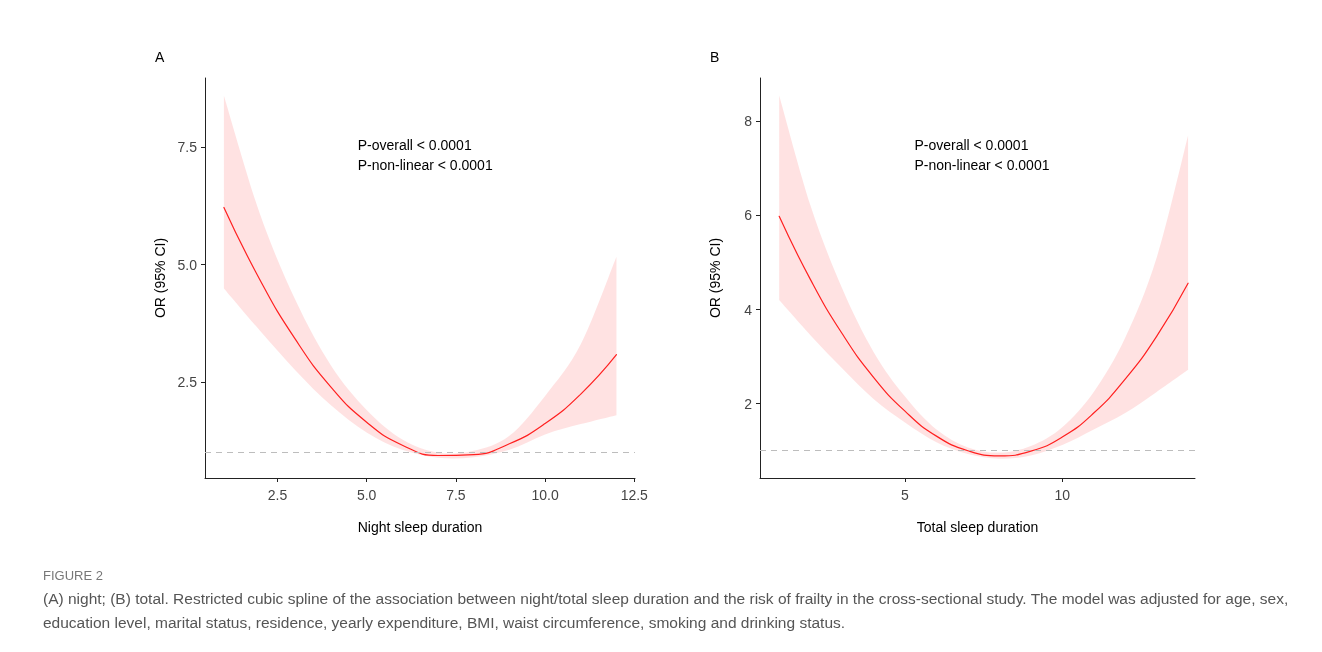 Image resolution: width=1322 pixels, height=652 pixels. What do you see at coordinates (748, 309) in the screenshot?
I see `y-tick-label: 4` at bounding box center [748, 309].